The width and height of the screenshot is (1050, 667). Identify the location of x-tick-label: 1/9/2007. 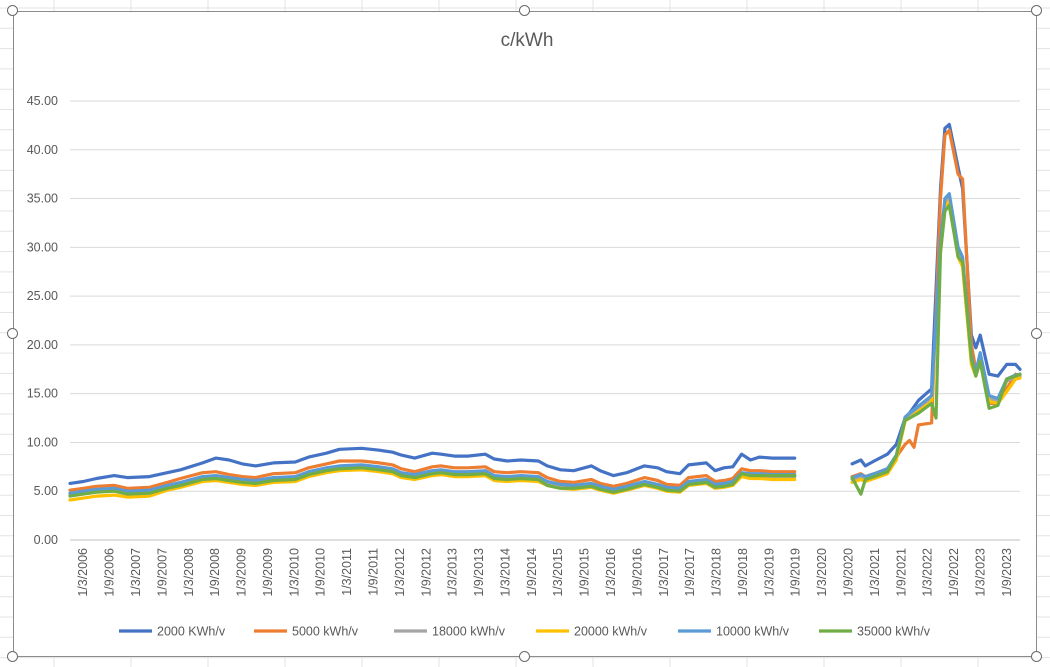
(162, 572).